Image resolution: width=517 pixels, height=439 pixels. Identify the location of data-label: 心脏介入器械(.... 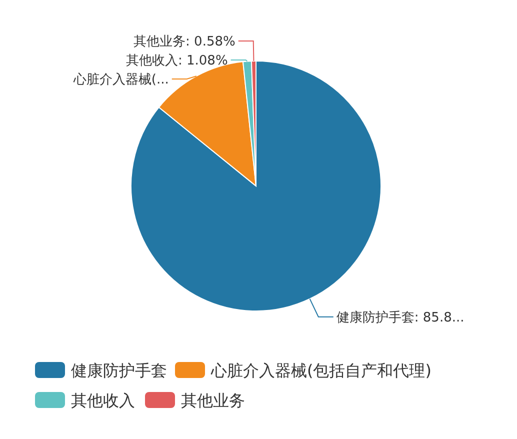
(120, 80).